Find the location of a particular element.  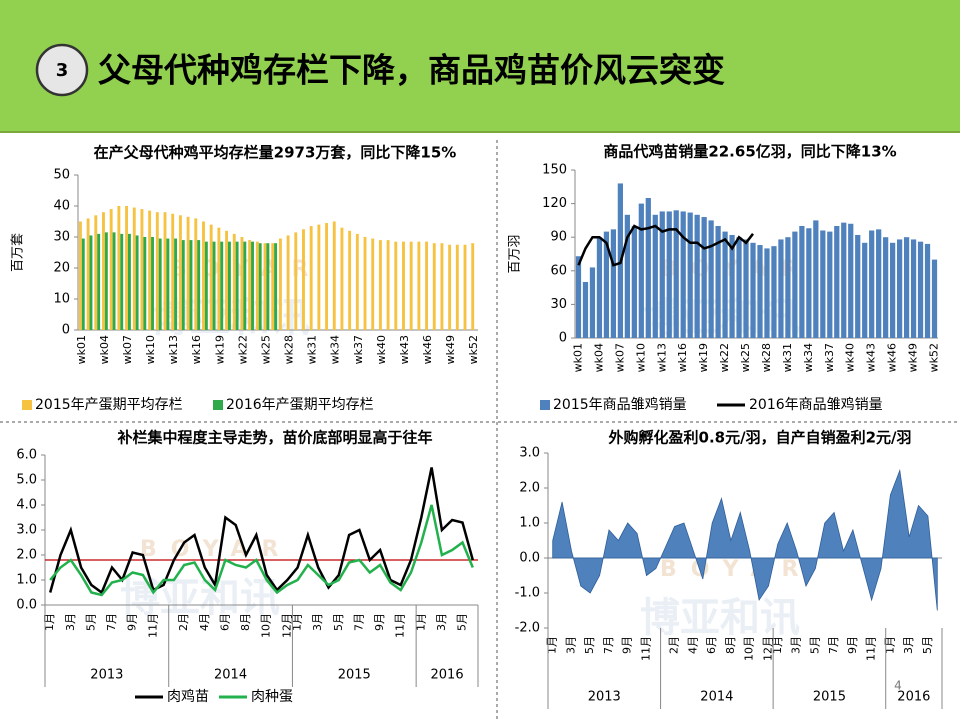

y-tick-label: 2.0 is located at coordinates (529, 488).